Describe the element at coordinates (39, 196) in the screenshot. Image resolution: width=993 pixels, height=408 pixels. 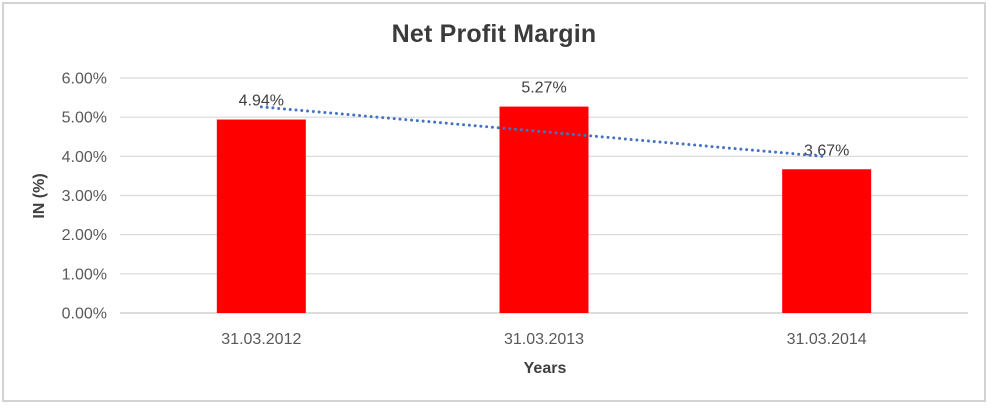
I see `y-axis-title: IN (%)` at that location.